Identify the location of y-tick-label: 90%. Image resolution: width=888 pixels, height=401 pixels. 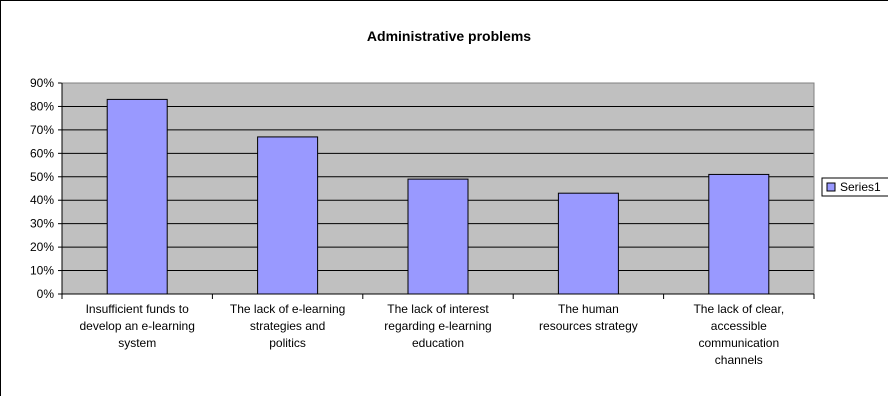
(42, 83).